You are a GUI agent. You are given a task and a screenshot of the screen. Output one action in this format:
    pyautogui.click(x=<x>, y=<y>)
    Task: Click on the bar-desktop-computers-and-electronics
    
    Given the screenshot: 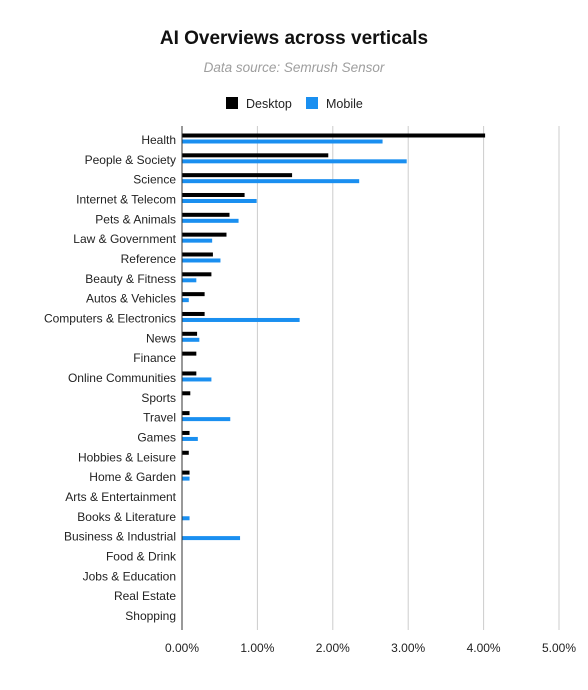 What is the action you would take?
    pyautogui.click(x=193, y=313)
    